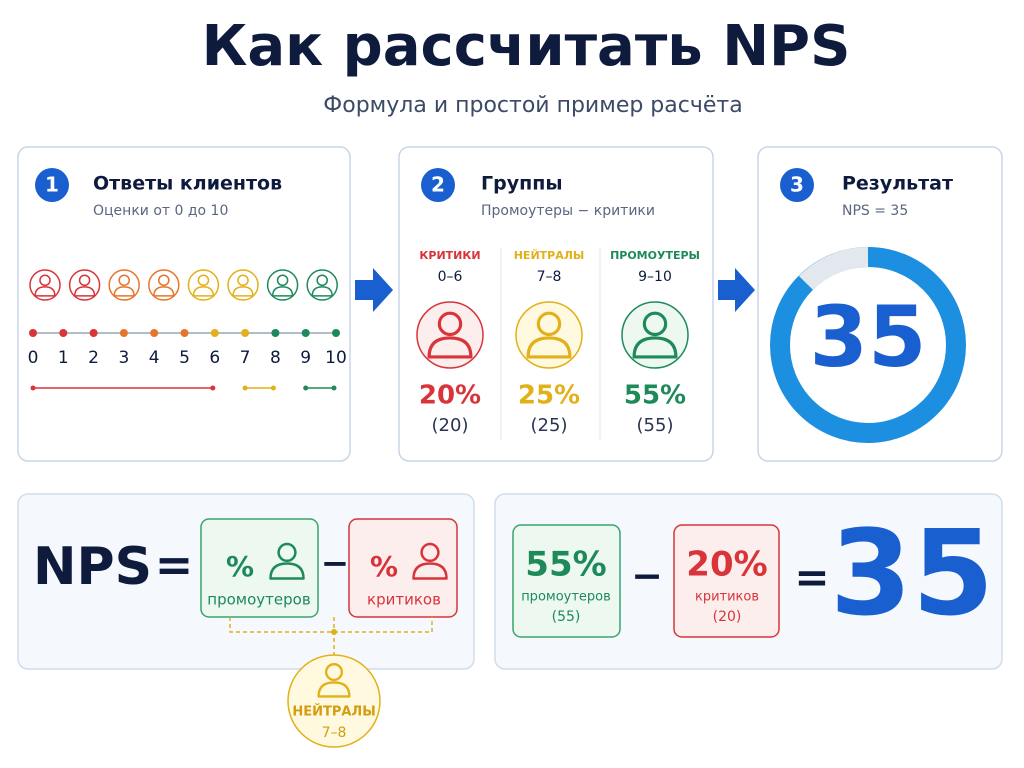 The height and width of the screenshot is (768, 1024). Describe the element at coordinates (245, 358) in the screenshot. I see `scale-label: 7` at that location.